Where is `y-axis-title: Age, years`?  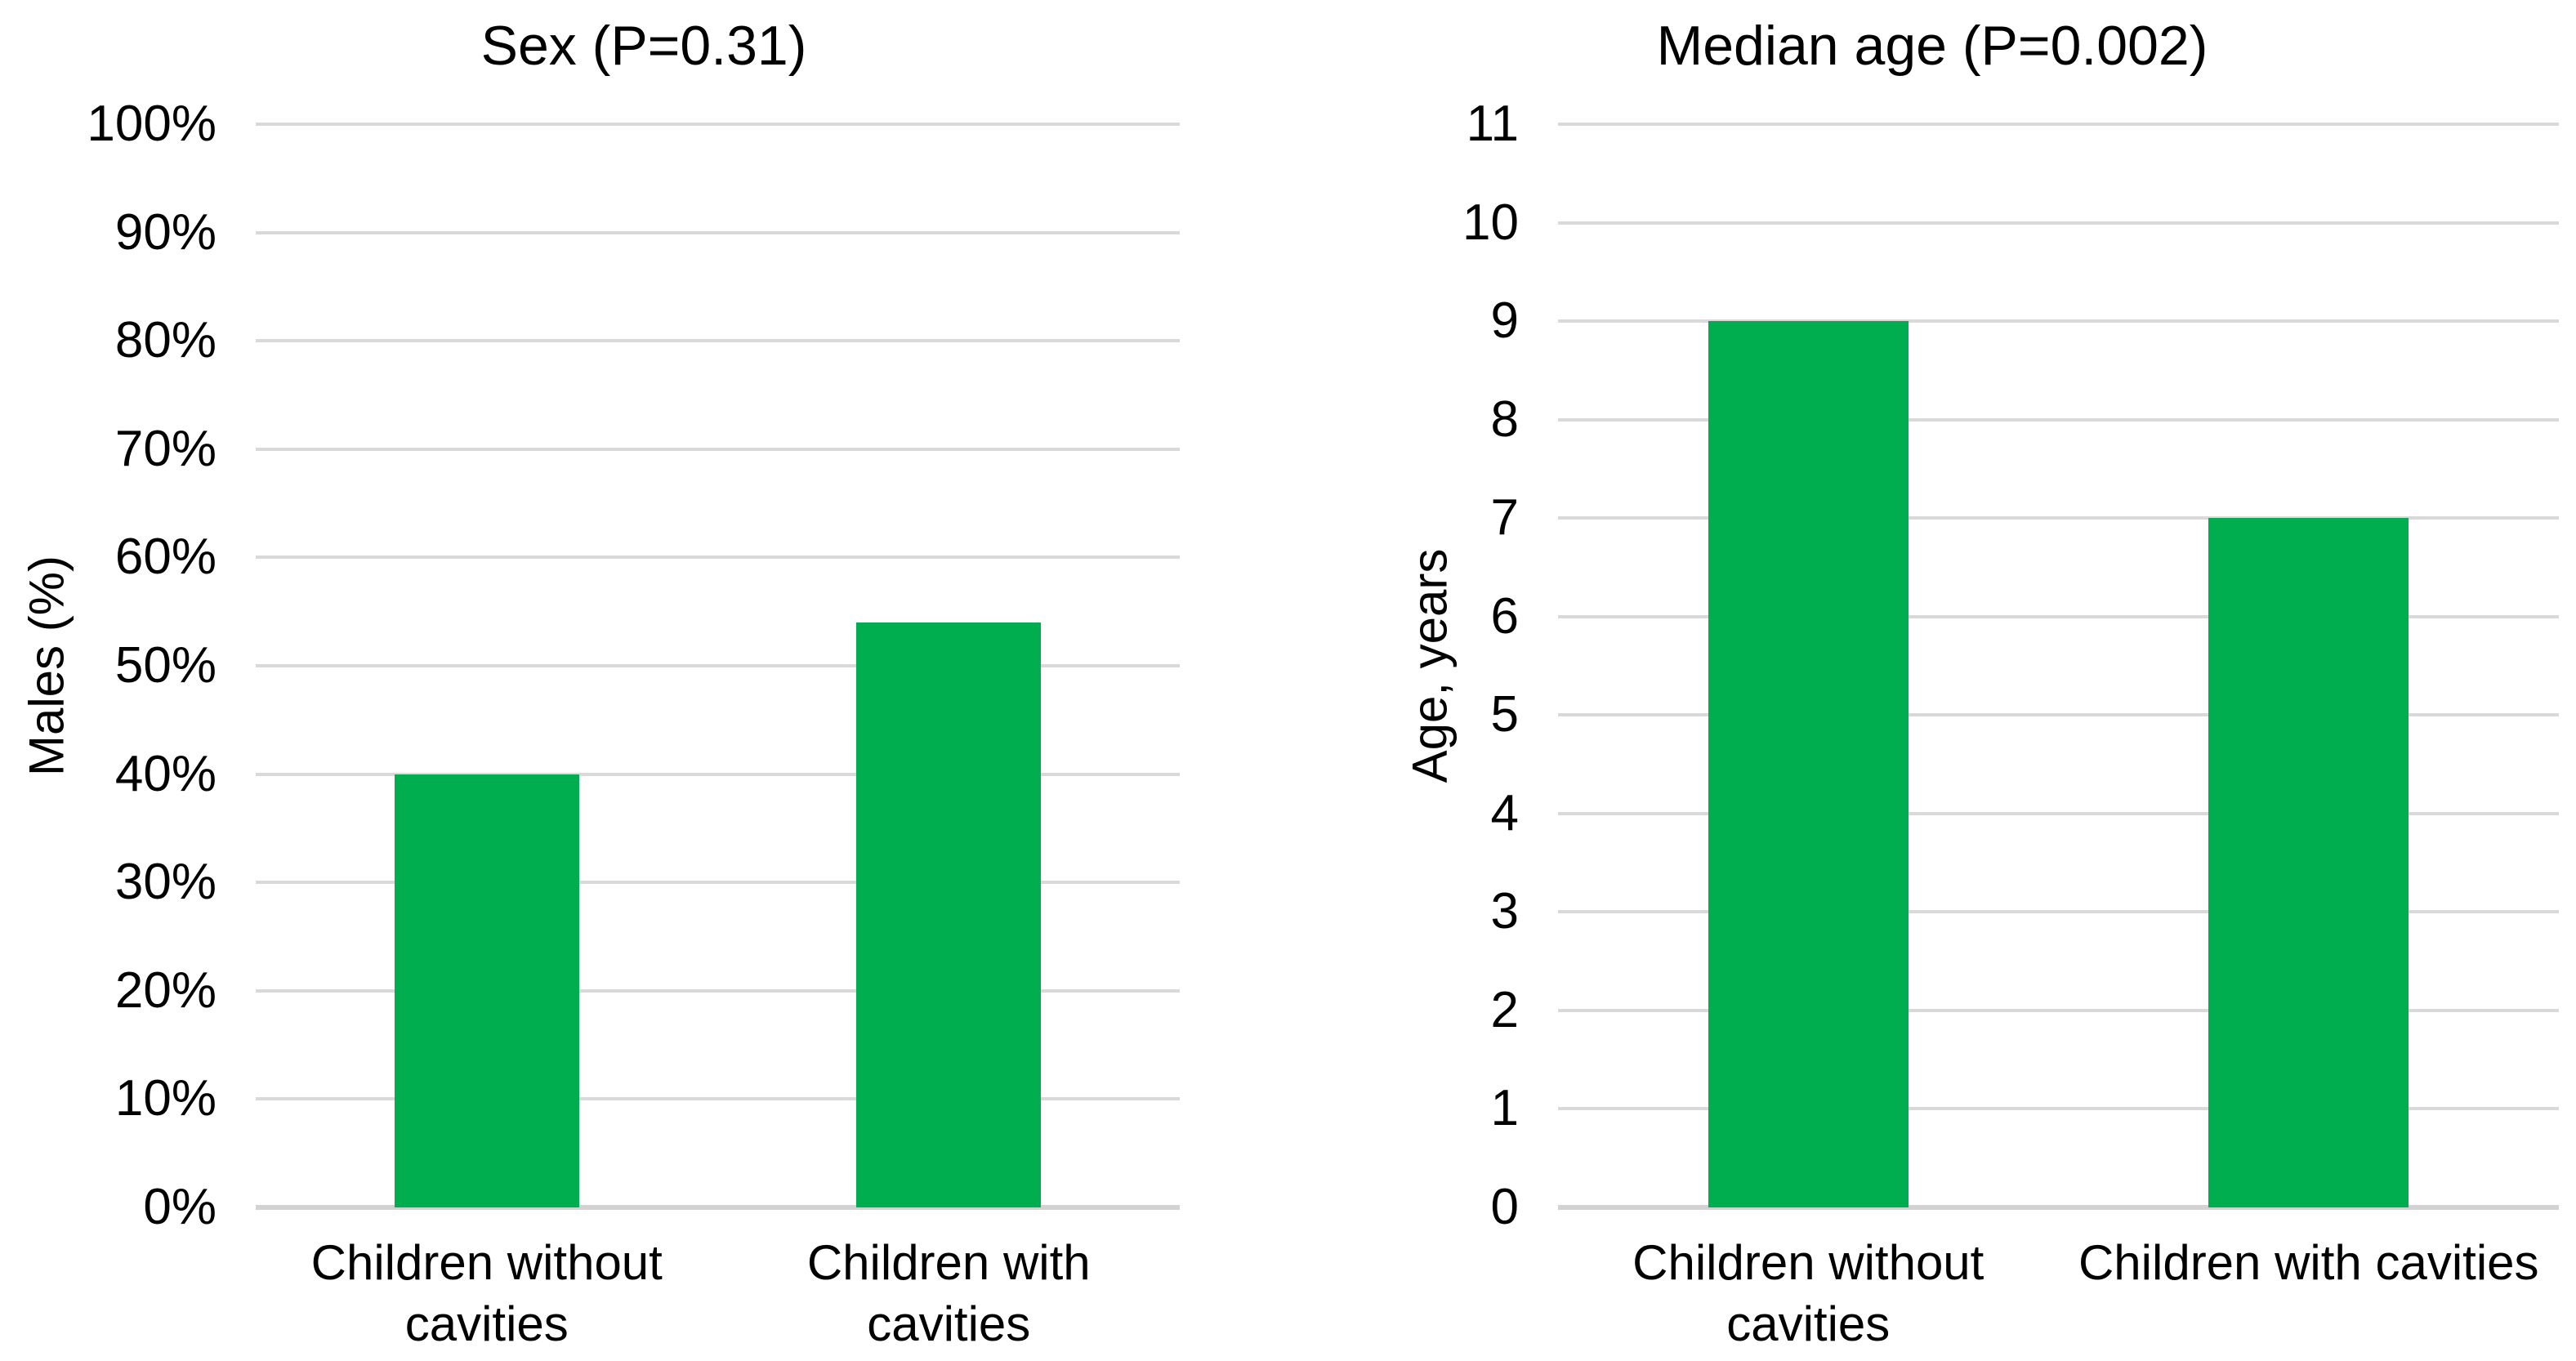
y-axis-title: Age, years is located at coordinates (1430, 665).